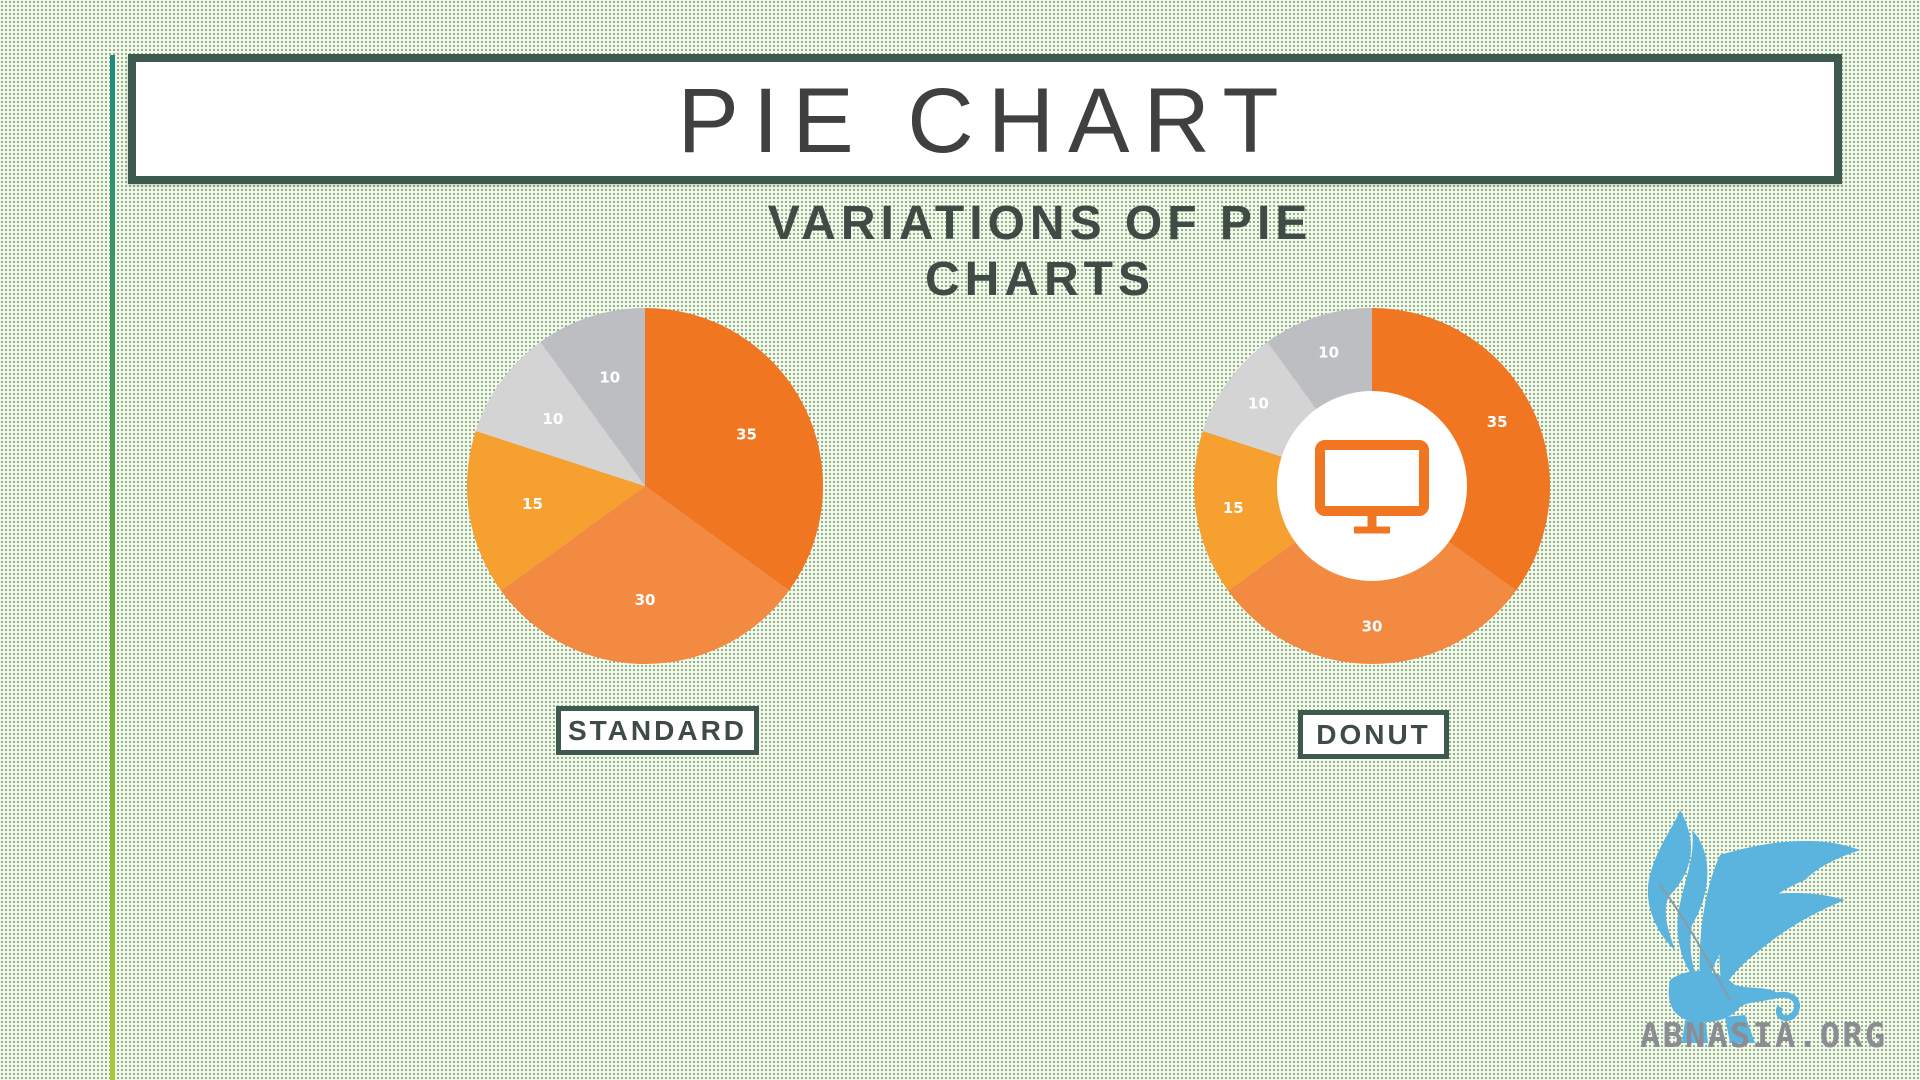 The width and height of the screenshot is (1920, 1080). Describe the element at coordinates (112, 567) in the screenshot. I see `accent-line` at that location.